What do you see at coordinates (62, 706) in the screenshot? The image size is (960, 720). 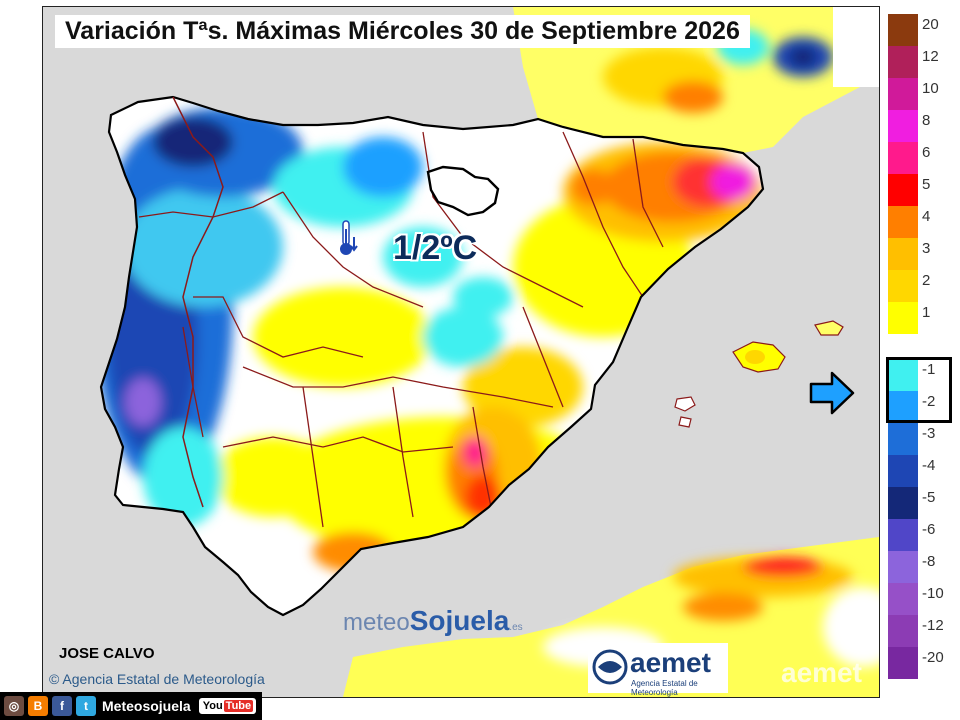 I see `facebook-icon: f` at bounding box center [62, 706].